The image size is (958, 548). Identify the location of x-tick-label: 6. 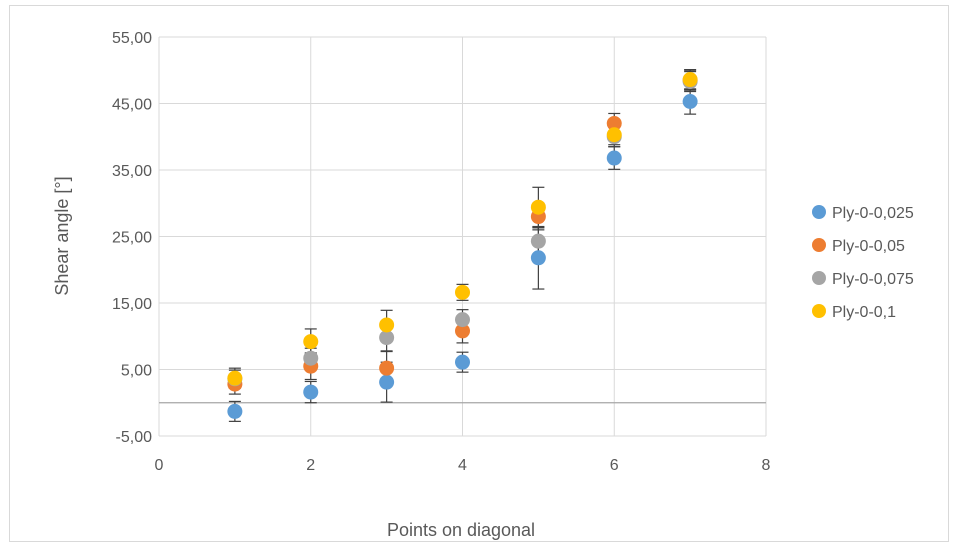
(614, 465).